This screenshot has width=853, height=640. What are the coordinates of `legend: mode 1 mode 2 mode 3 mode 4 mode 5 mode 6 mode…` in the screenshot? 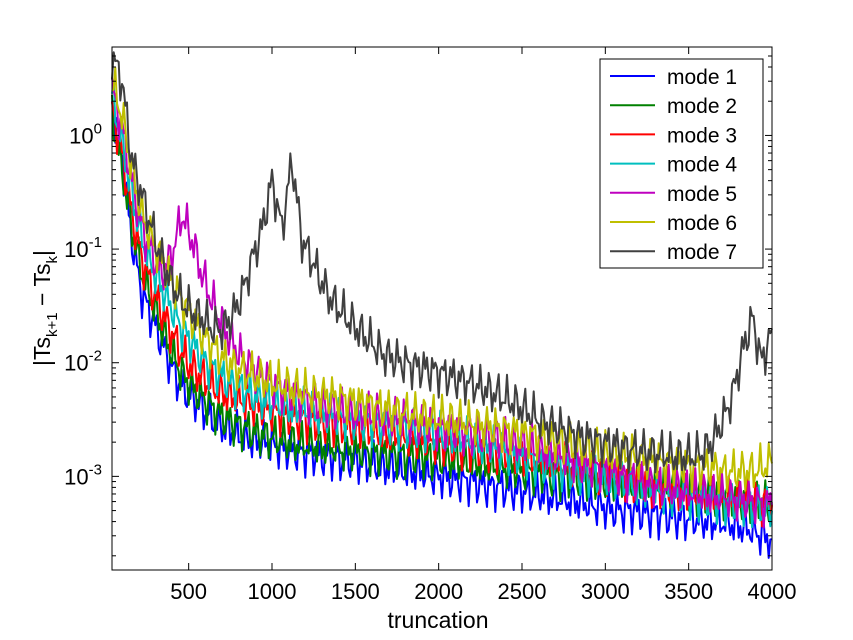 It's located at (681, 163).